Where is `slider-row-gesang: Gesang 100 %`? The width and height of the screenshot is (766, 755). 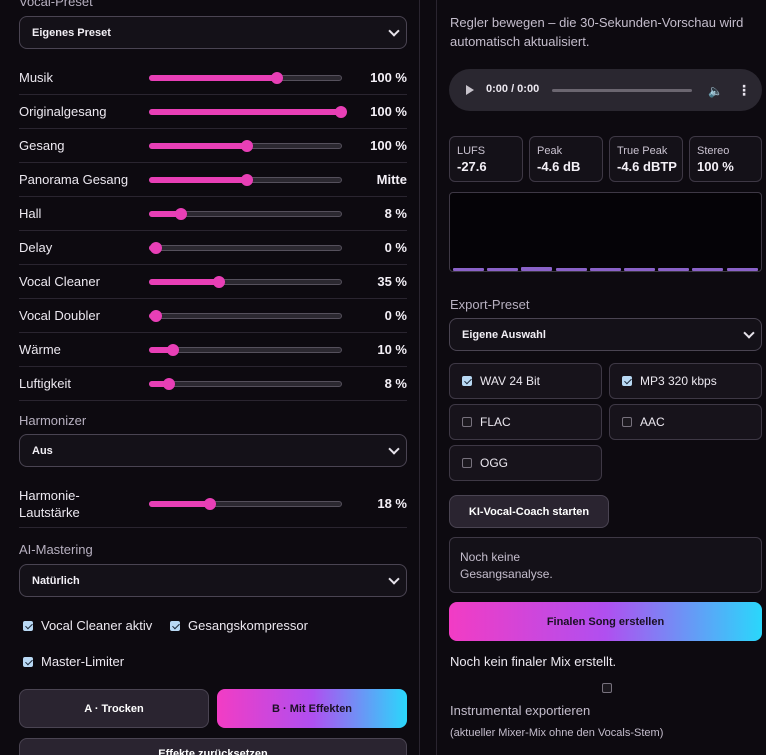 slider-row-gesang: Gesang 100 % is located at coordinates (213, 146).